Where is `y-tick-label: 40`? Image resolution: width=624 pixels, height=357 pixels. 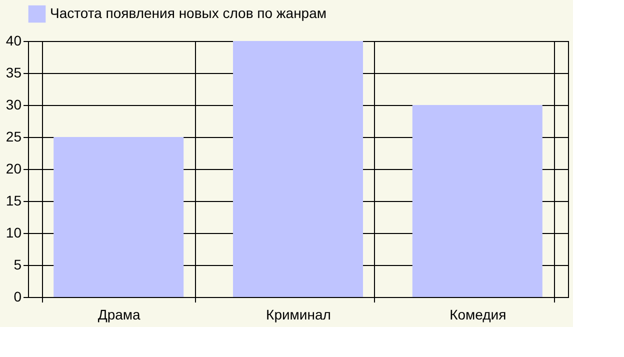
y-tick-label: 40 is located at coordinates (14, 40).